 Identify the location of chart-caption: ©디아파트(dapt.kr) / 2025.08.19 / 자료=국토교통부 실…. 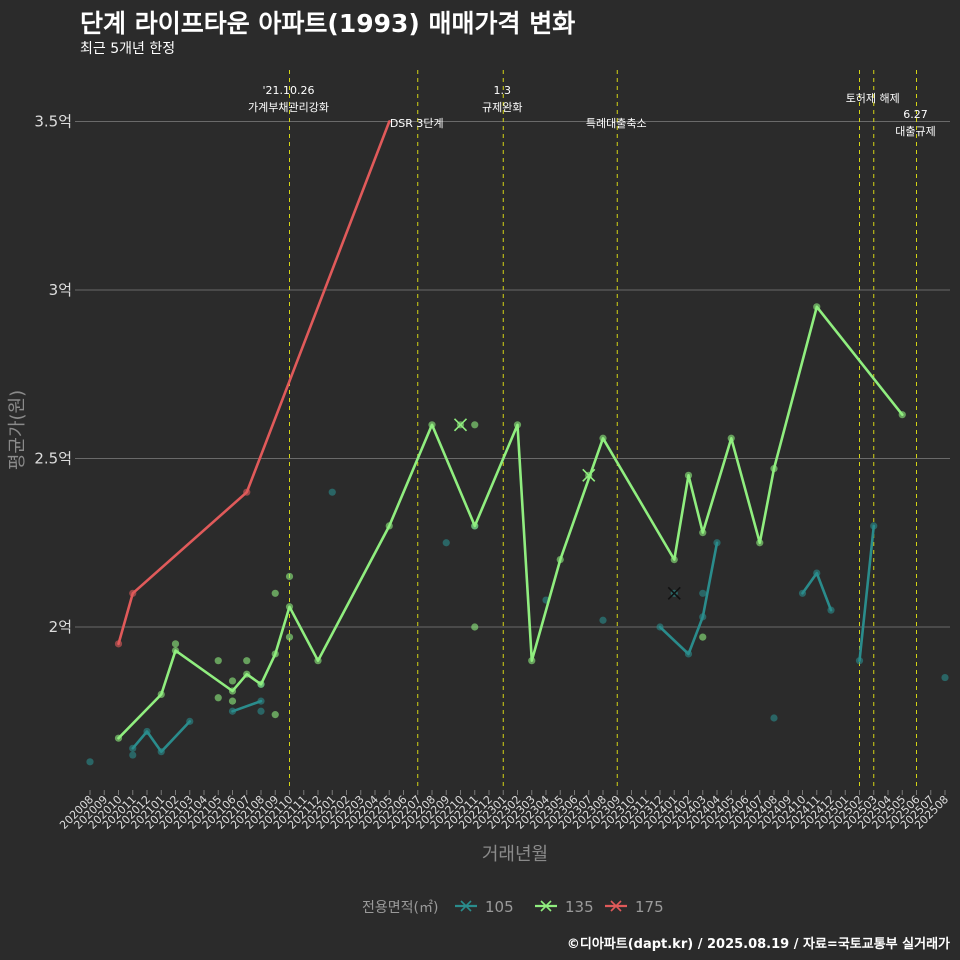
(758, 944).